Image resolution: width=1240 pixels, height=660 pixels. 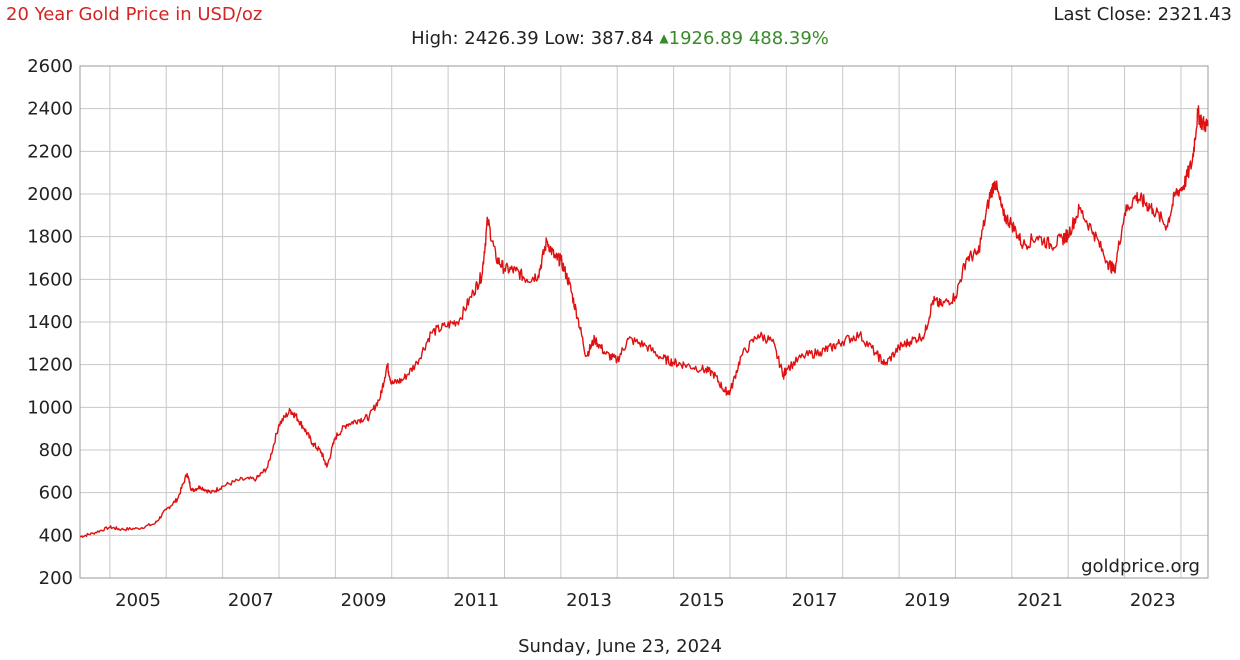 What do you see at coordinates (50, 66) in the screenshot?
I see `y-tick-label: 2600` at bounding box center [50, 66].